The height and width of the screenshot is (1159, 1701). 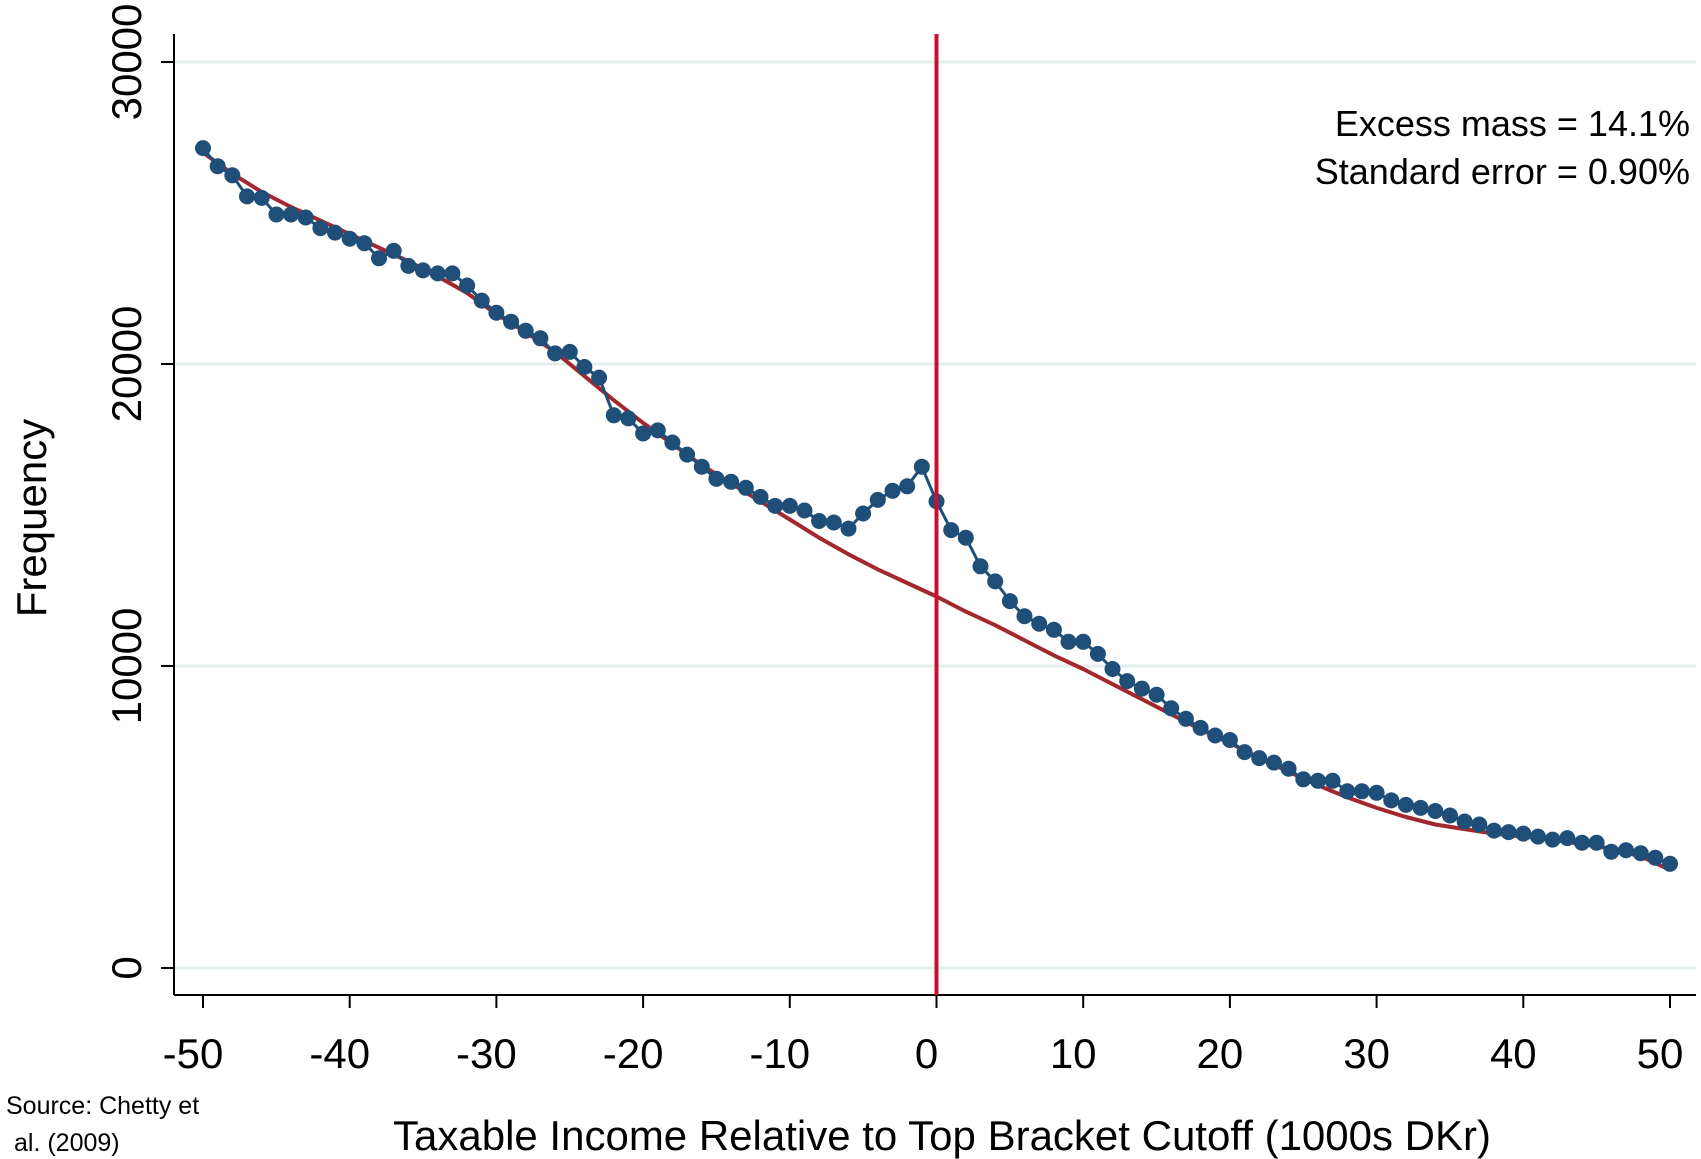 What do you see at coordinates (67, 1143) in the screenshot?
I see `source-note-line-2: al. (2009)` at bounding box center [67, 1143].